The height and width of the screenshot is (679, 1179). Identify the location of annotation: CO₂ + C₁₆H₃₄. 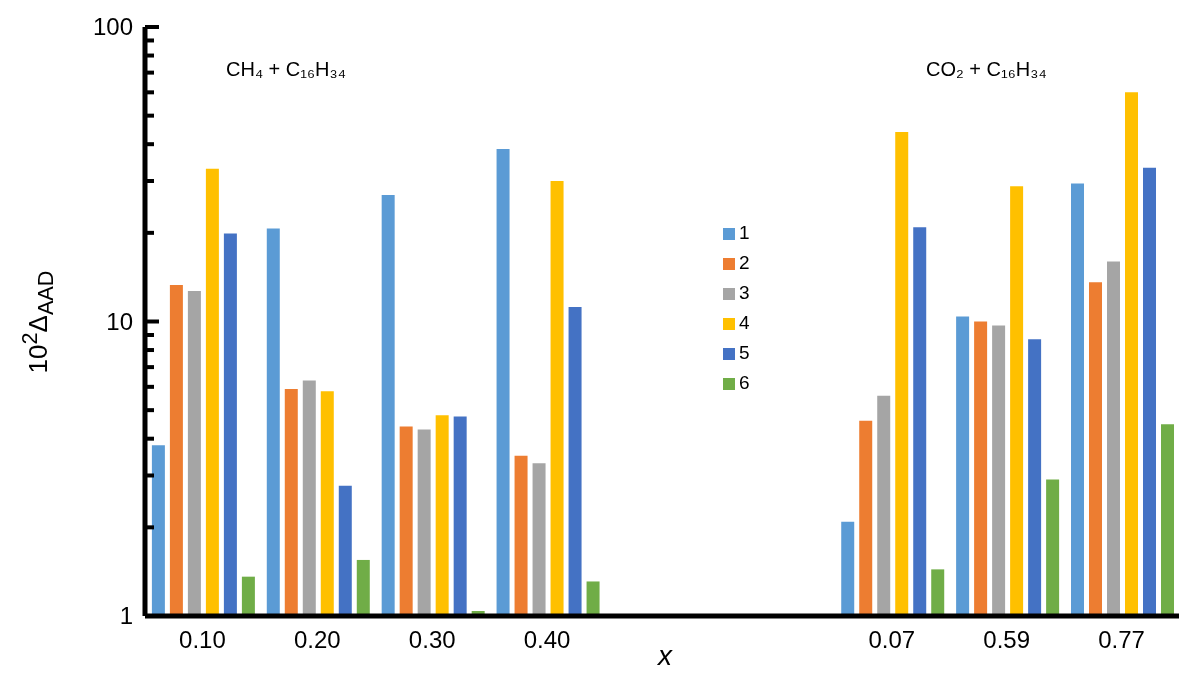
(986, 69).